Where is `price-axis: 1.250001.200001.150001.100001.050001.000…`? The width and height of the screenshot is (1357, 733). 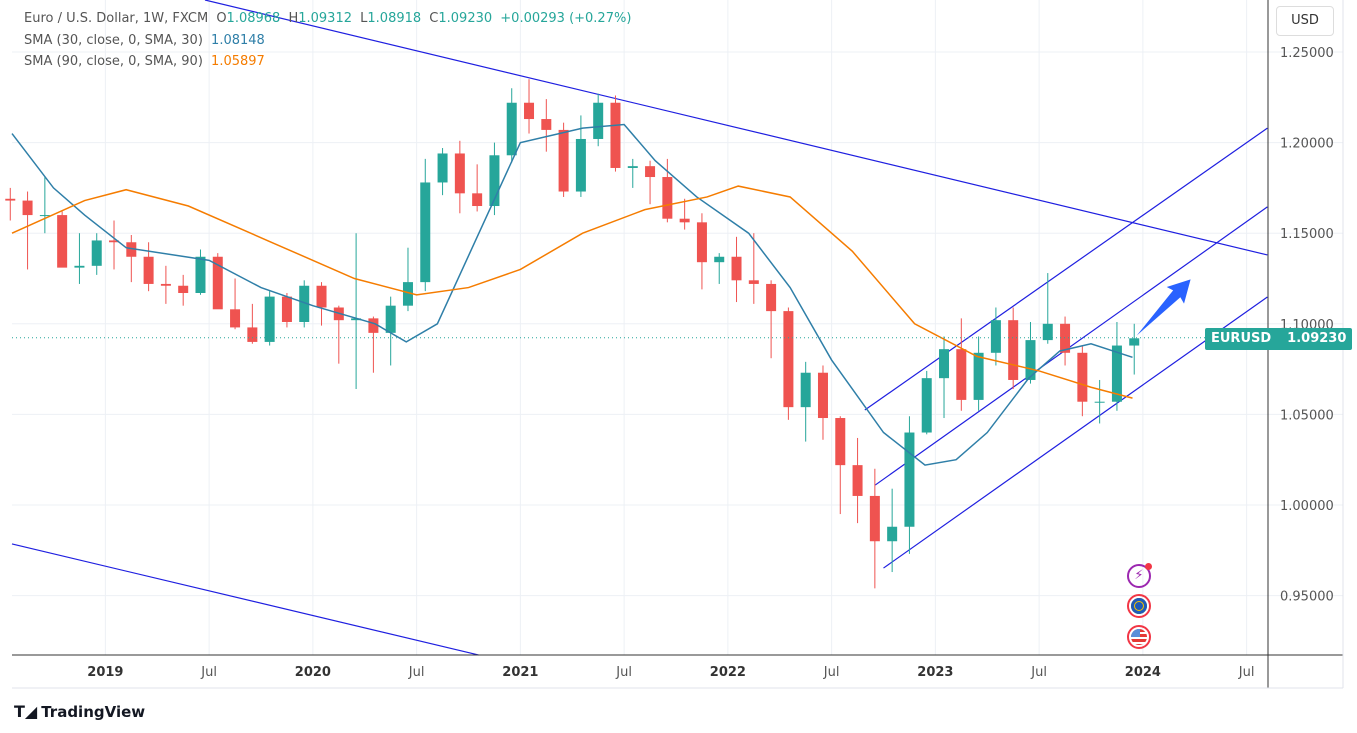
price-axis: 1.250001.200001.150001.100001.050001.000… is located at coordinates (1307, 325).